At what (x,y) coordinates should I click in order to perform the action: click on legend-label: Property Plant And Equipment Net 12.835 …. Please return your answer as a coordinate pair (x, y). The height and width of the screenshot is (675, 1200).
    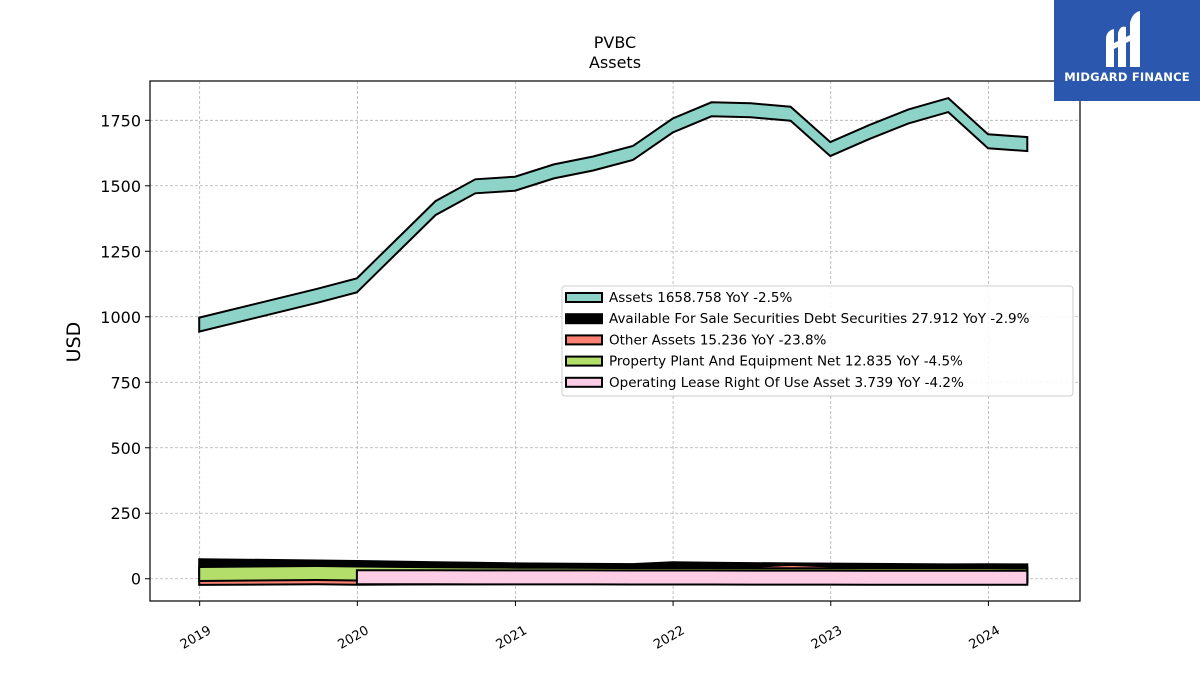
    Looking at the image, I should click on (786, 362).